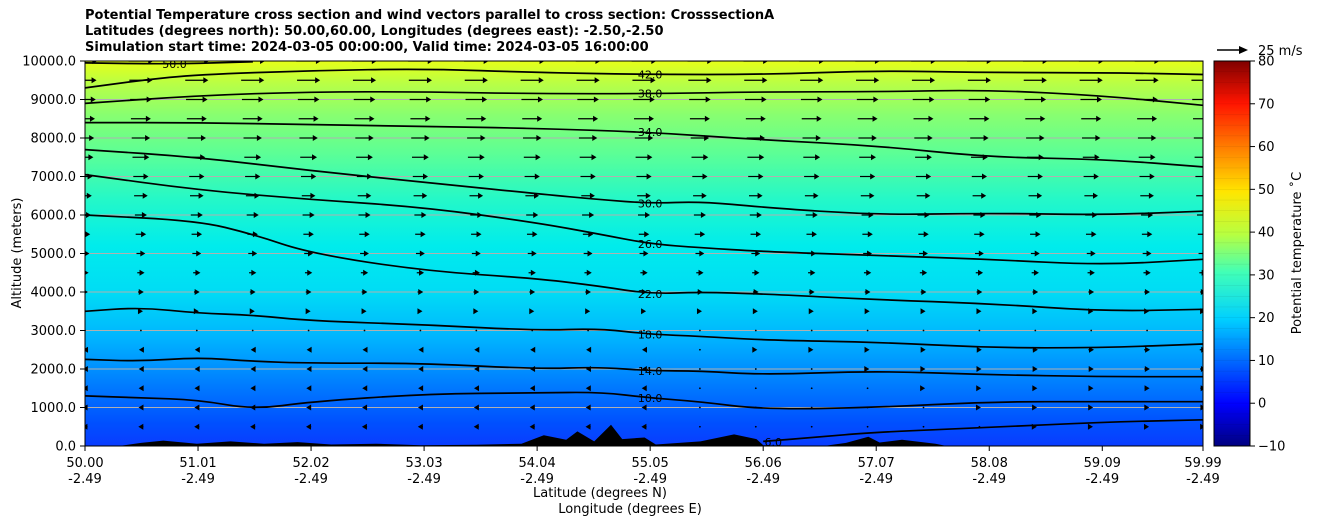 The image size is (1320, 526). What do you see at coordinates (54, 370) in the screenshot?
I see `y-tick-label: 2000.0` at bounding box center [54, 370].